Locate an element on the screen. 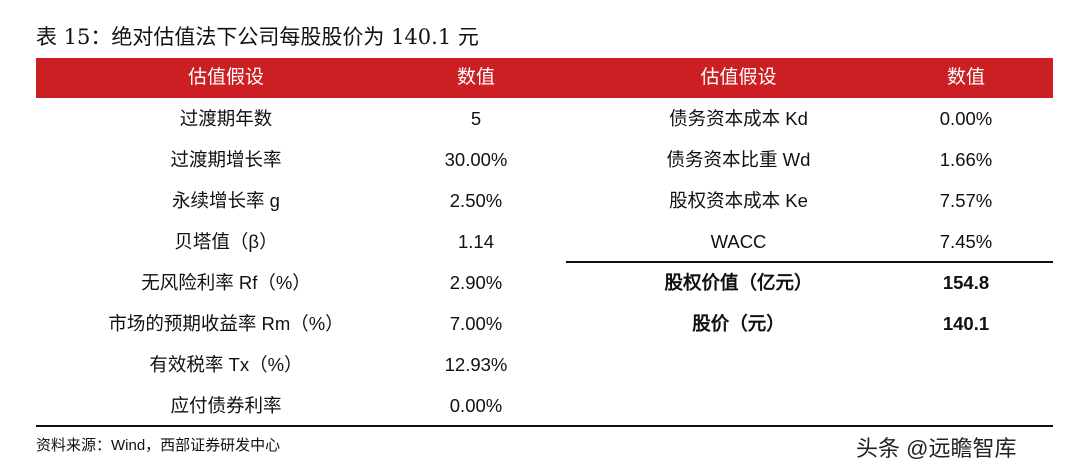 The image size is (1073, 475). left-row-label: 过渡期增长率 is located at coordinates (226, 159).